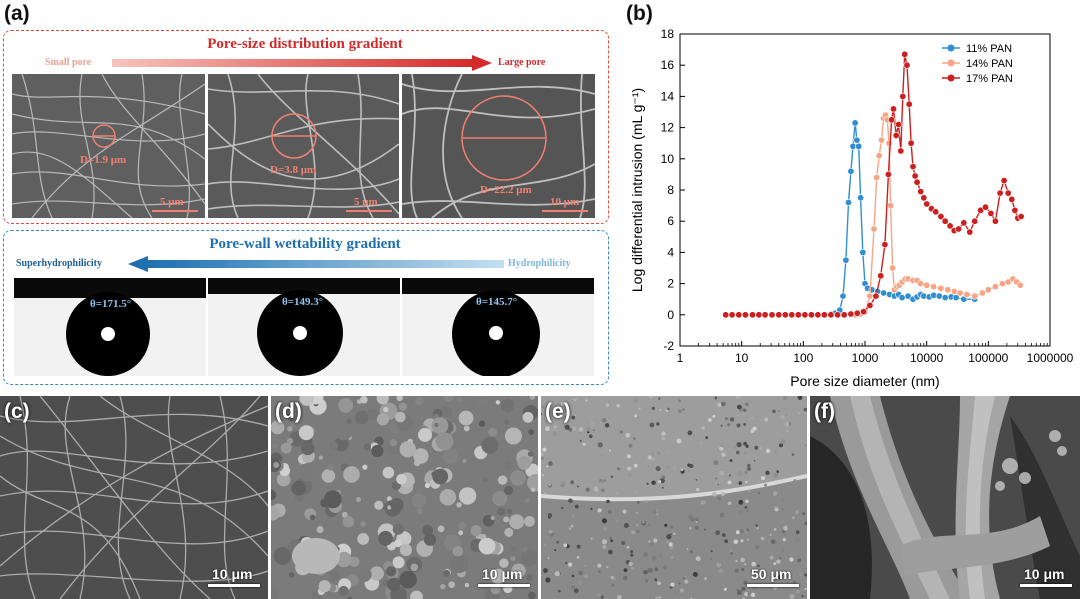  What do you see at coordinates (670, 315) in the screenshot?
I see `y-tick-label: 0` at bounding box center [670, 315].